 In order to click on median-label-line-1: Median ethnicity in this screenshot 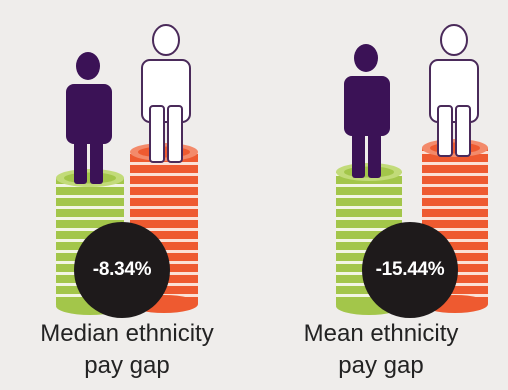, I will do `click(127, 333)`.